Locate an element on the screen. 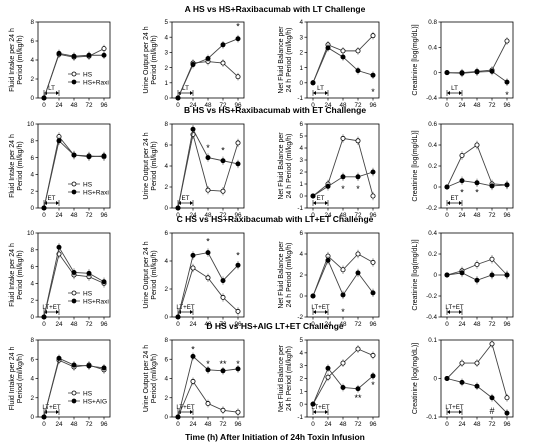 The width and height of the screenshot is (550, 448). y-tick-label: 0.4 is located at coordinates (432, 145).